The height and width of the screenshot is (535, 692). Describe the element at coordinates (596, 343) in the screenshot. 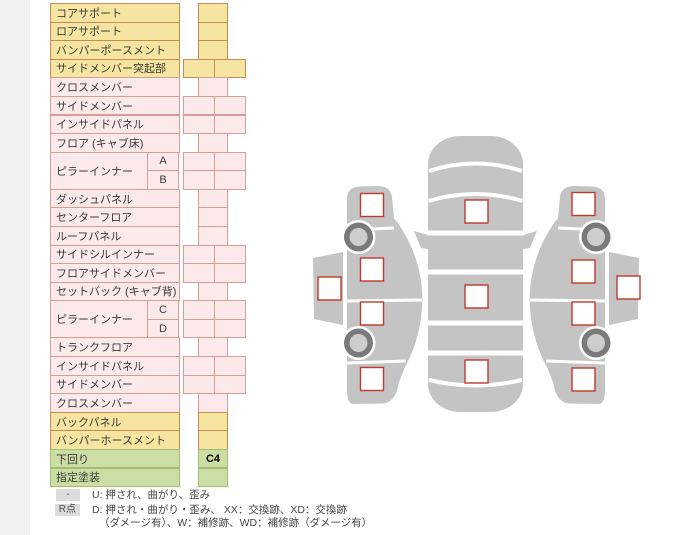

I see `right-rear-wheel` at that location.